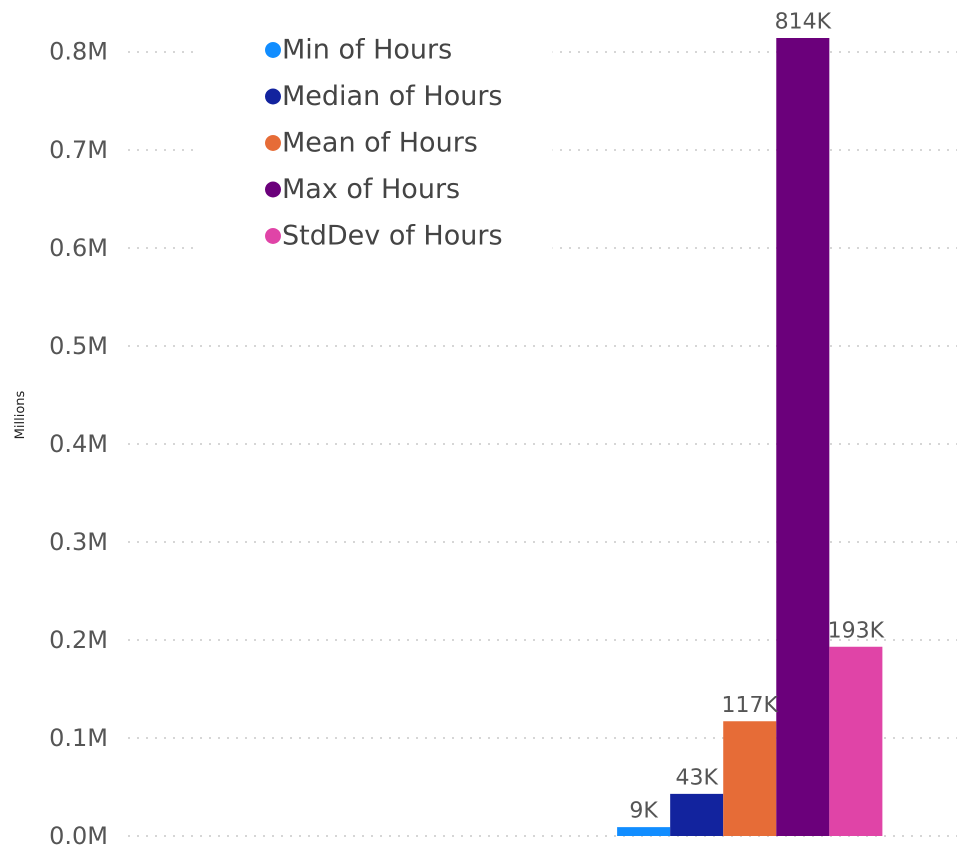 Image resolution: width=957 pixels, height=854 pixels. I want to click on legend-label: Mean of Hours, so click(380, 143).